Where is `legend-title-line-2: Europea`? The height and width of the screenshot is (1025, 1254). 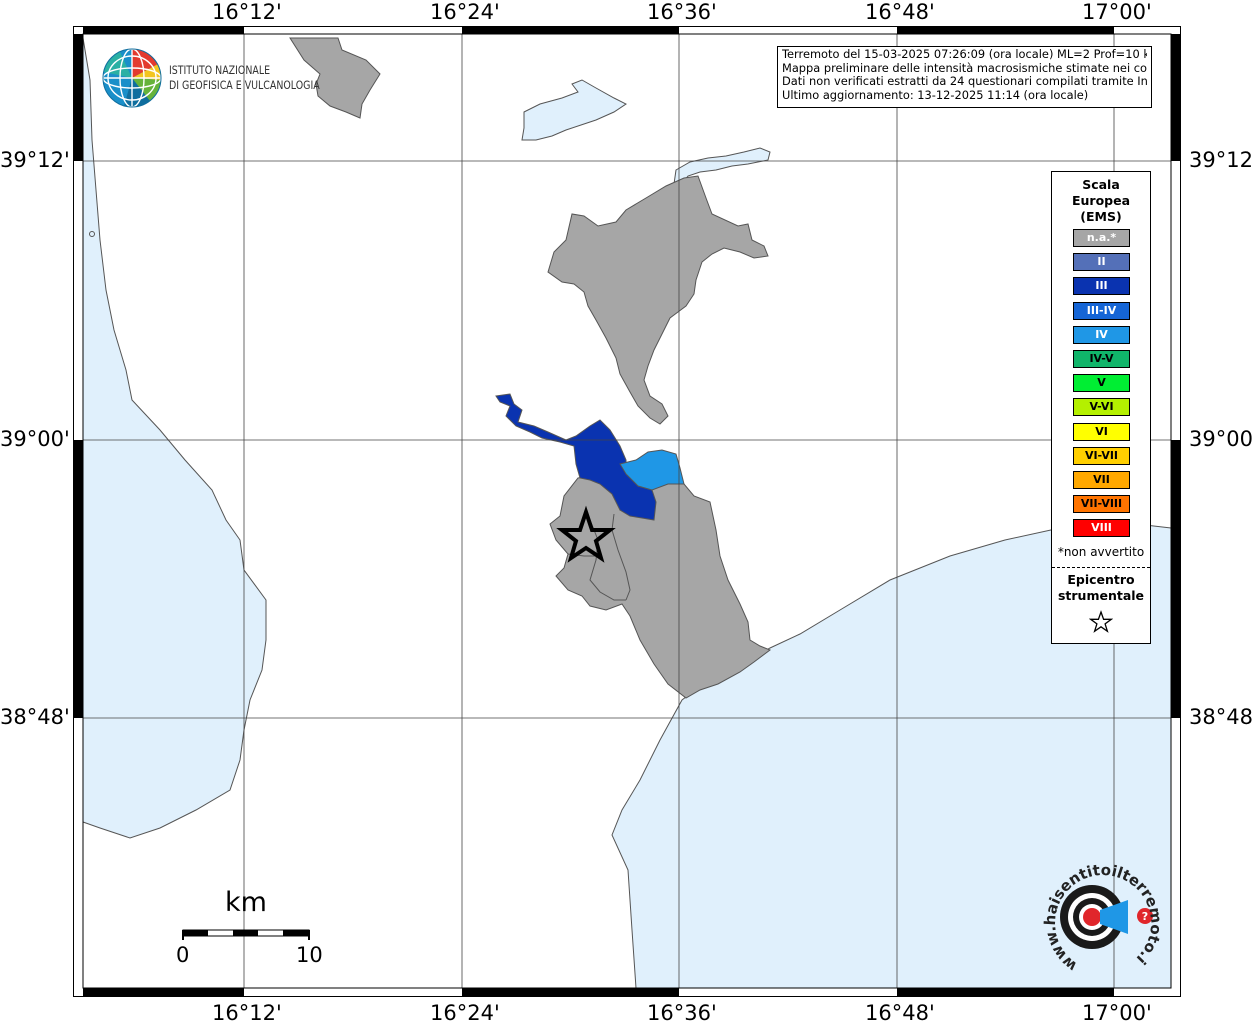
legend-title-line-2: Europea is located at coordinates (1101, 200).